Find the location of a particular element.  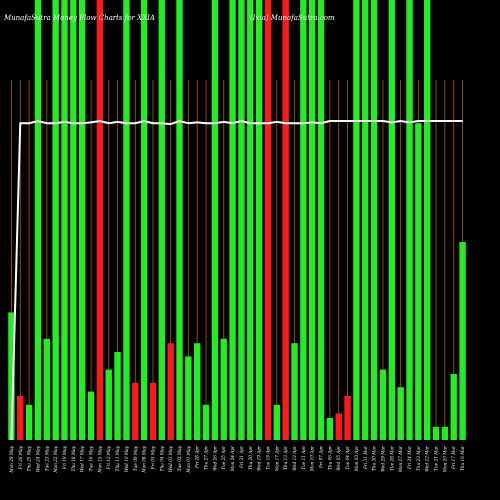

x-tick-label: Fri 31 Mar is located at coordinates (365, 457).